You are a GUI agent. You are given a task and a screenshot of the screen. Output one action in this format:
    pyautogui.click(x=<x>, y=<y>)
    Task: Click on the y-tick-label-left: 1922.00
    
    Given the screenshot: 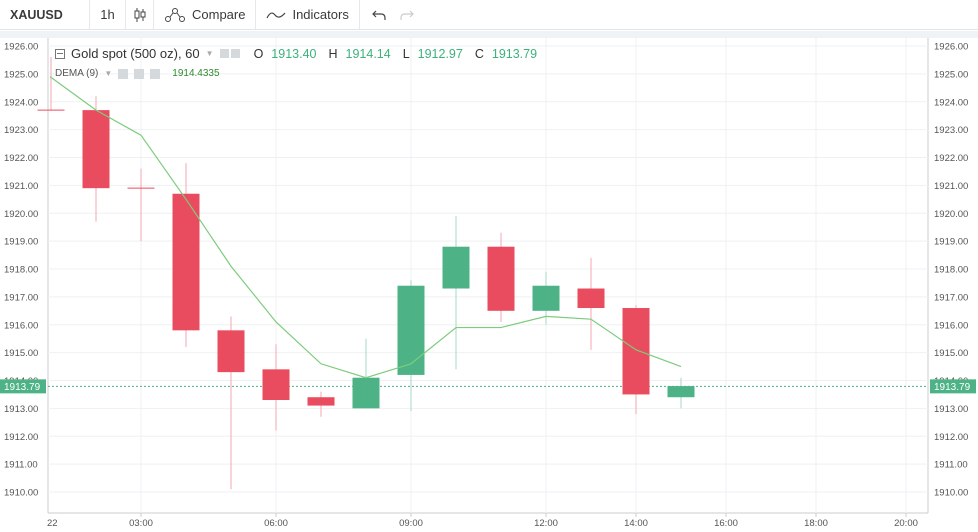 What is the action you would take?
    pyautogui.click(x=21, y=158)
    